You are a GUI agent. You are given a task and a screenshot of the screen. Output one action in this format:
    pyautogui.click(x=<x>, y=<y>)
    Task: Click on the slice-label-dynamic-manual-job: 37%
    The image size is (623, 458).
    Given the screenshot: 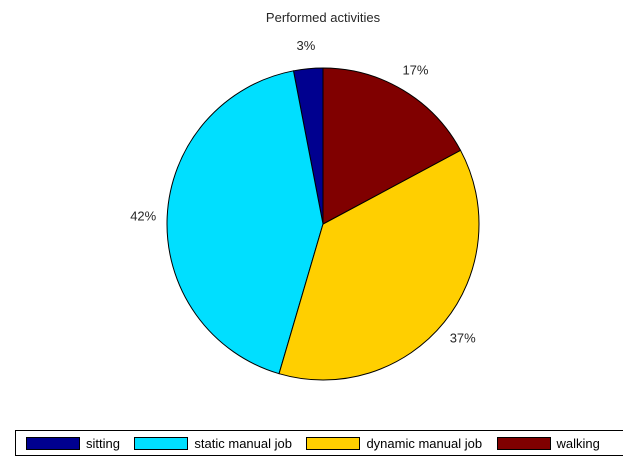 What is the action you would take?
    pyautogui.click(x=463, y=337)
    